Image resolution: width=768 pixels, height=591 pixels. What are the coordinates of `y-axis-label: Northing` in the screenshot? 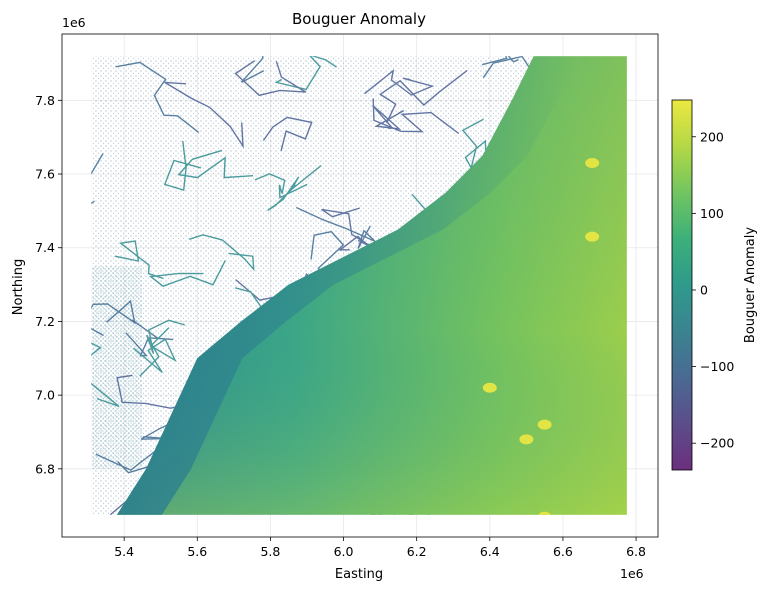 It's located at (18, 287).